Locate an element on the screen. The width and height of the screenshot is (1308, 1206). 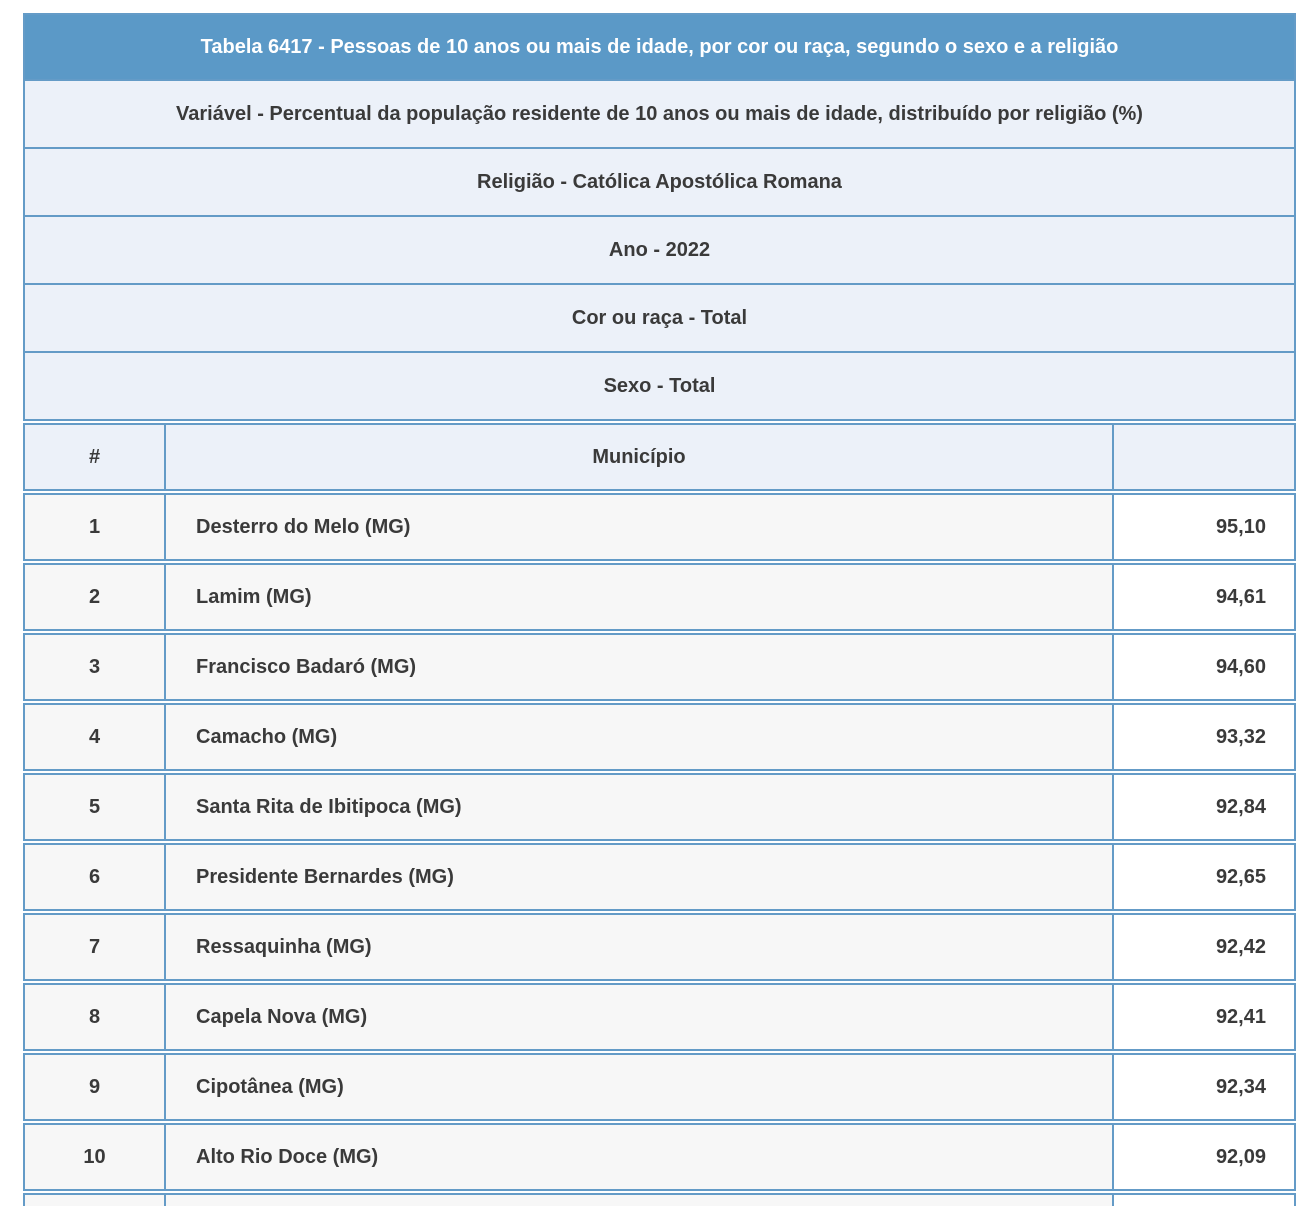
municipality-cell: Cipotânea (MG) is located at coordinates (638, 1087).